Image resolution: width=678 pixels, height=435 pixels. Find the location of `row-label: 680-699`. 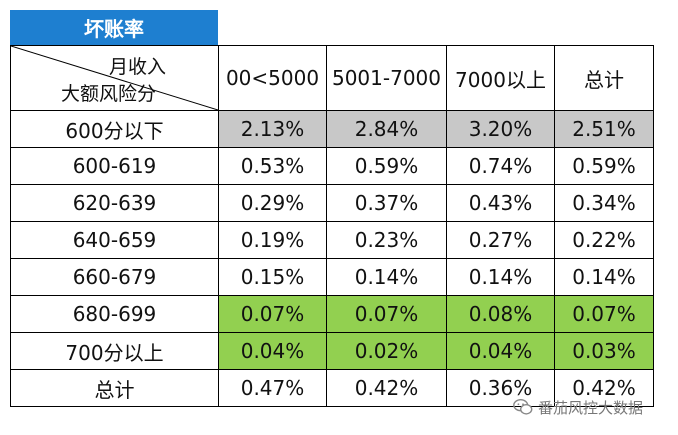

row-label: 680-699 is located at coordinates (114, 314).